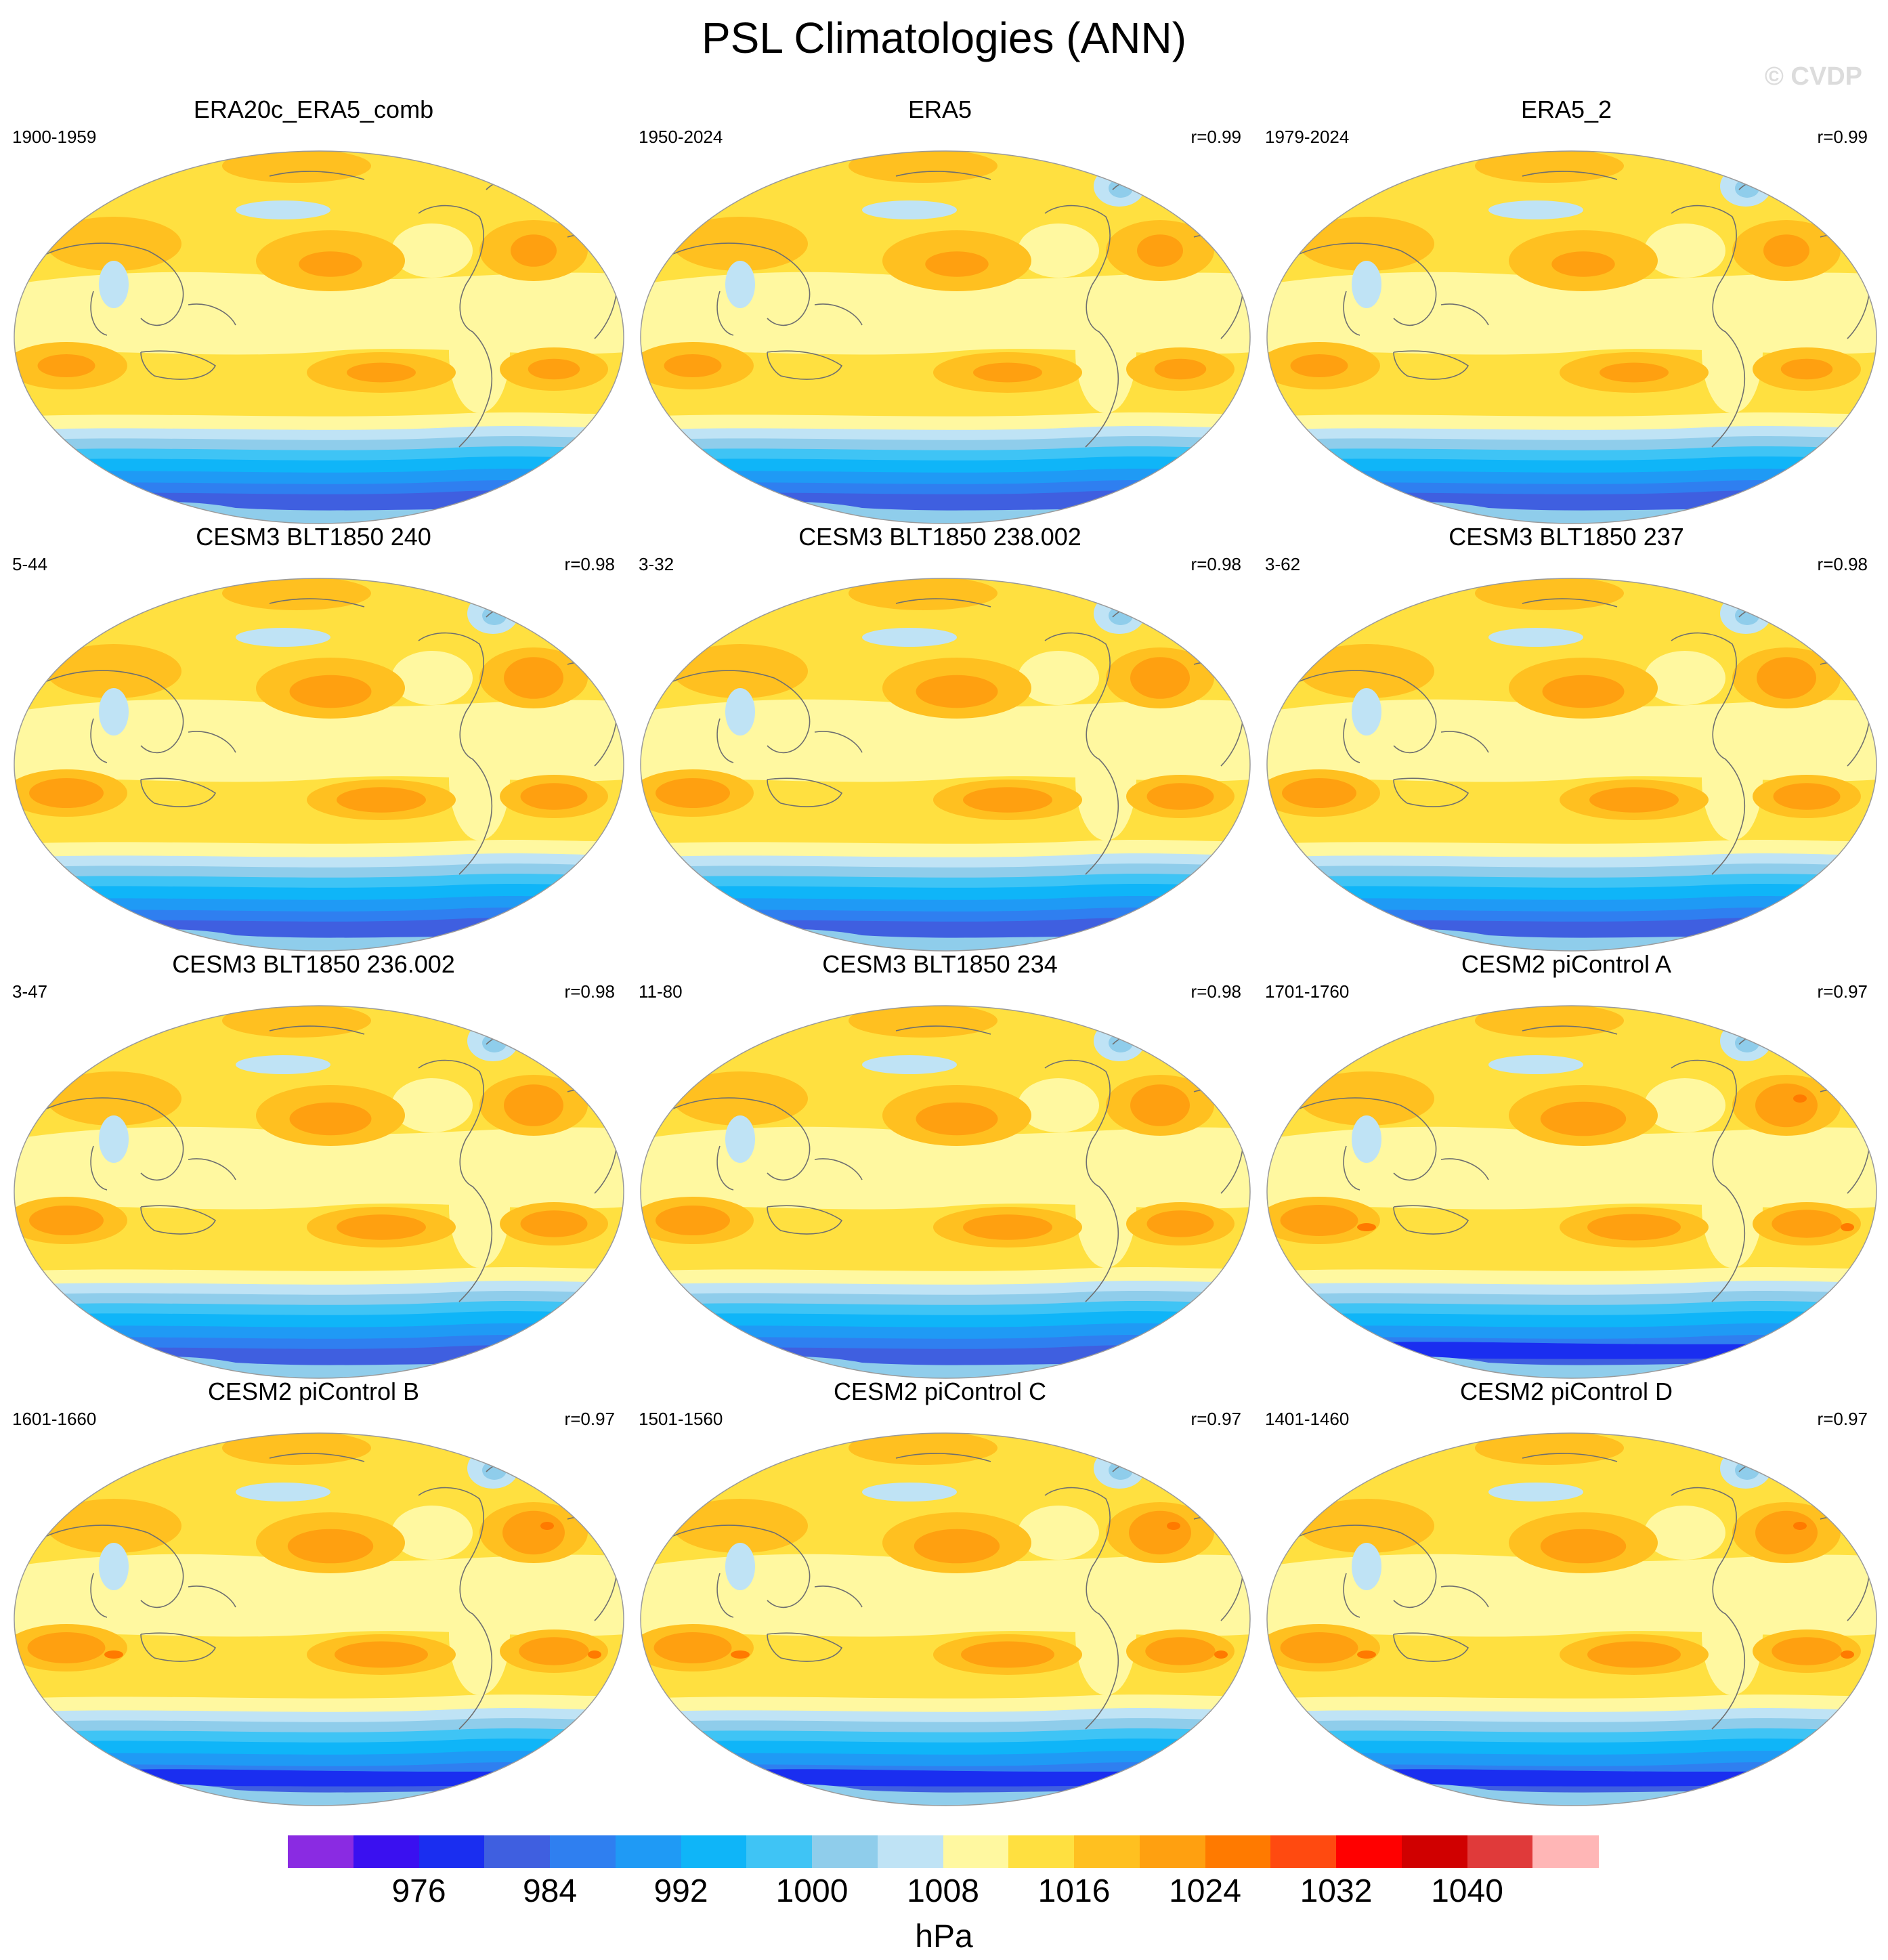 Image resolution: width=1888 pixels, height=1960 pixels. What do you see at coordinates (1566, 109) in the screenshot?
I see `panel-title: ERA5_2` at bounding box center [1566, 109].